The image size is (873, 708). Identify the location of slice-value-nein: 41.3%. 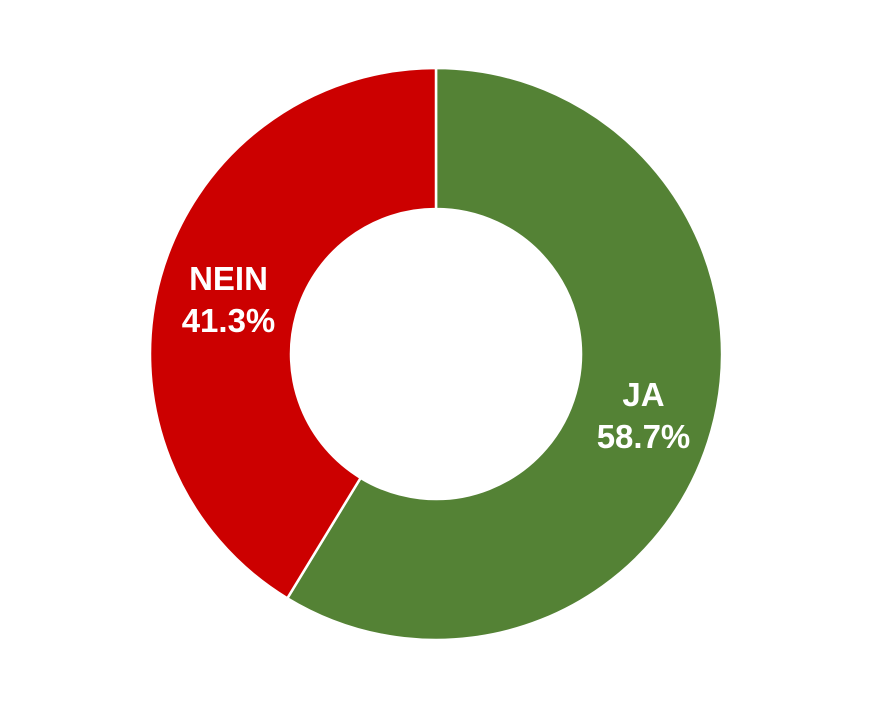
(229, 320).